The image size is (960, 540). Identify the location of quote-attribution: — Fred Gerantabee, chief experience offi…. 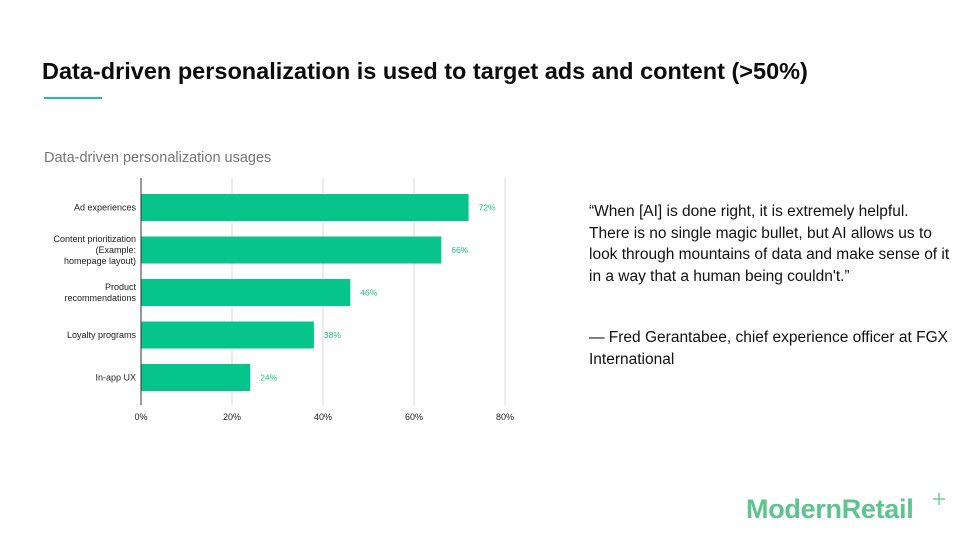
(768, 348).